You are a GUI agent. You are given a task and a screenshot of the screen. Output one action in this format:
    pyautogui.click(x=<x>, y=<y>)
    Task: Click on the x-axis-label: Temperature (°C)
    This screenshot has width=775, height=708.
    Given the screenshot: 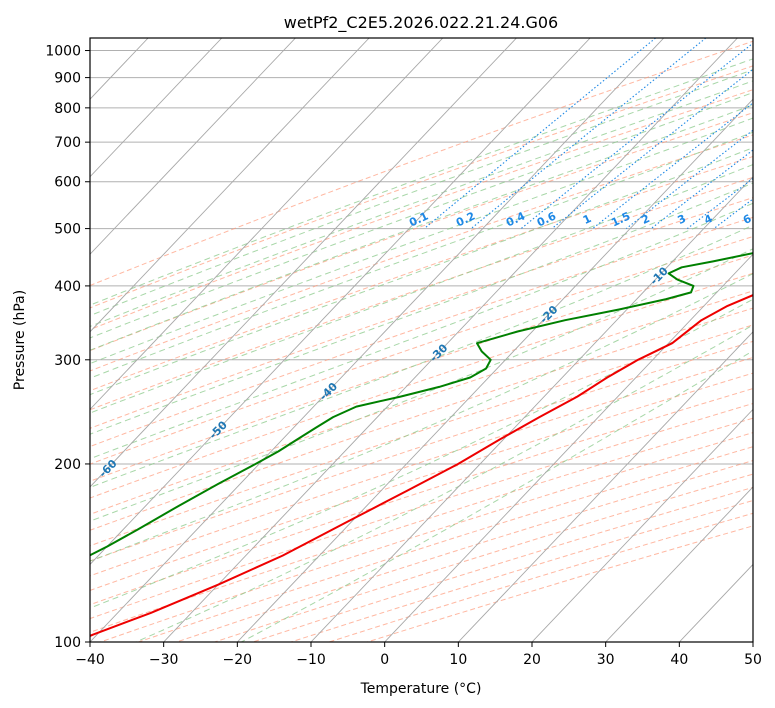 What is the action you would take?
    pyautogui.click(x=421, y=689)
    